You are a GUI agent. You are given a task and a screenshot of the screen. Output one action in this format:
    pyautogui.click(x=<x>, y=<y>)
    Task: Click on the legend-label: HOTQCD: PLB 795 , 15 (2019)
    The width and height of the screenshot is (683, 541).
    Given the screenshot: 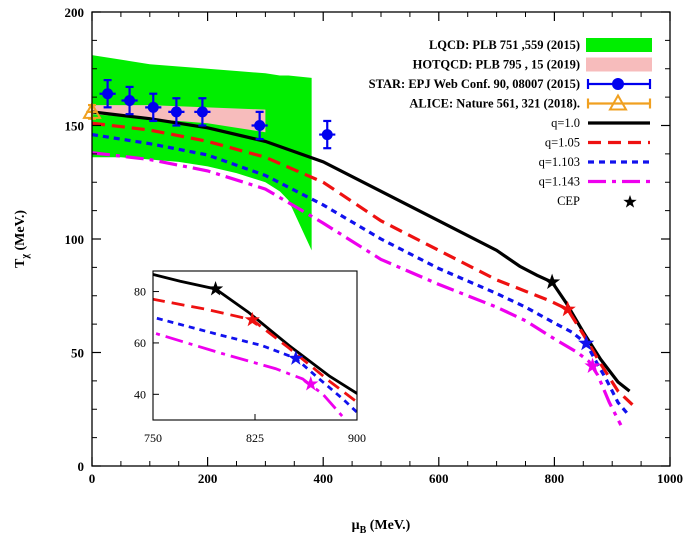 What is the action you would take?
    pyautogui.click(x=496, y=65)
    